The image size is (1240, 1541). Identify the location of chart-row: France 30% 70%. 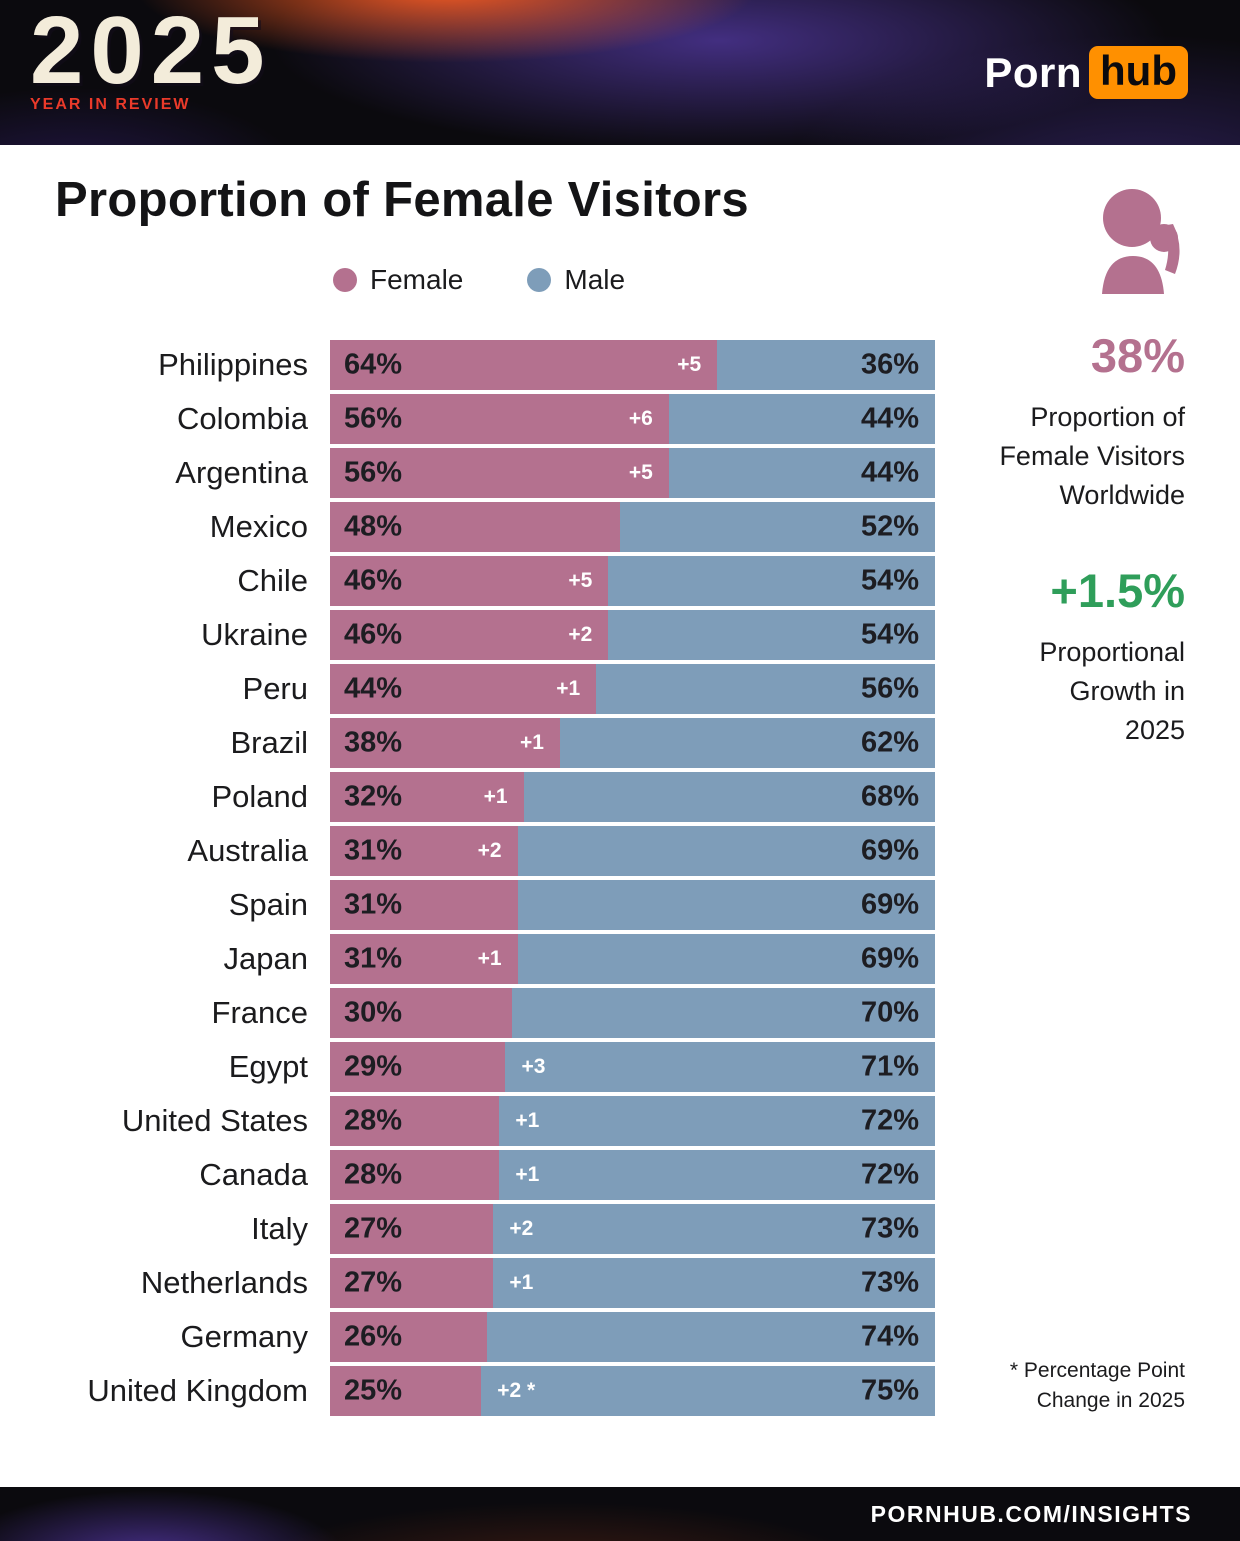
(475, 1013).